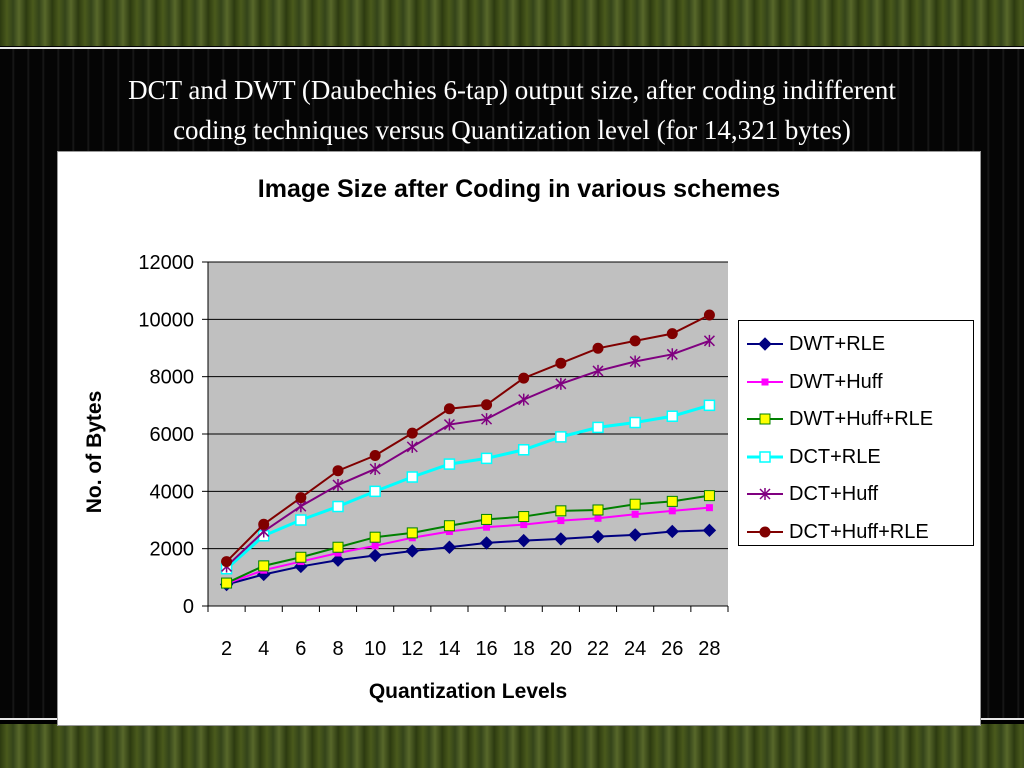  Describe the element at coordinates (263, 649) in the screenshot. I see `x-tick-label: 4` at that location.